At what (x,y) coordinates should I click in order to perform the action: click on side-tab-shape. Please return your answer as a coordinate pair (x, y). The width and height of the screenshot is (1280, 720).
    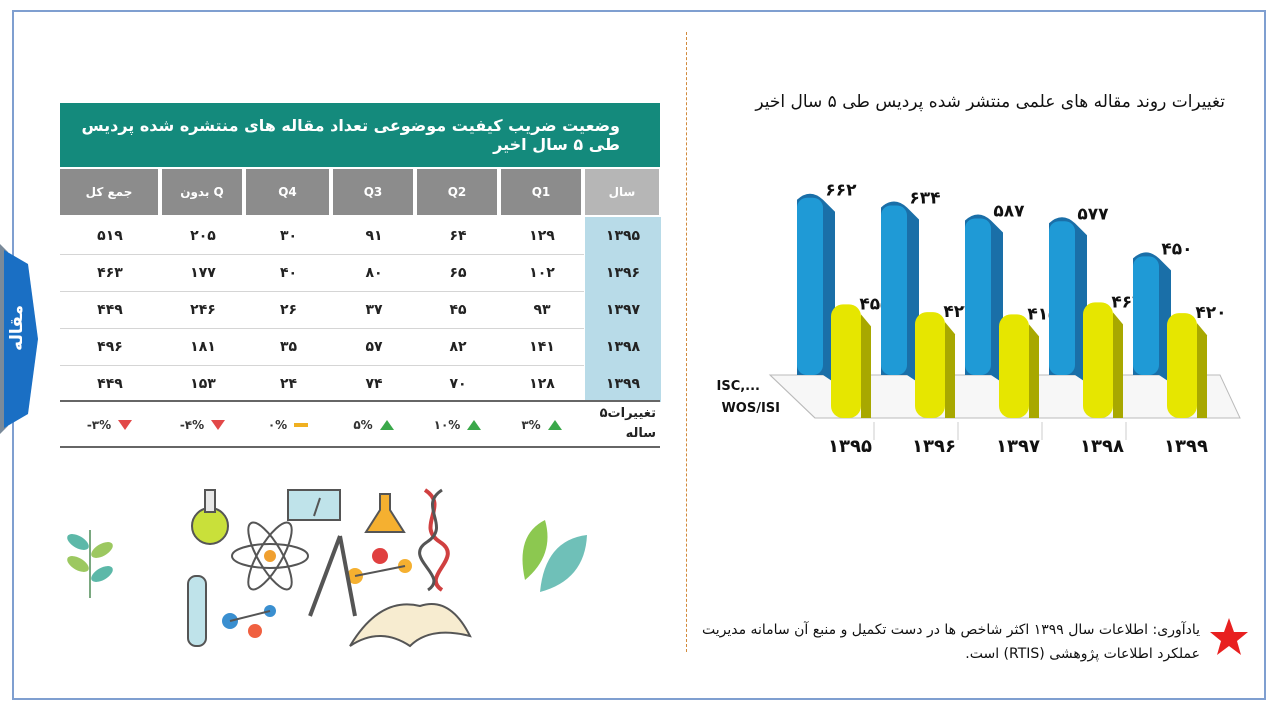
    Looking at the image, I should click on (19, 339).